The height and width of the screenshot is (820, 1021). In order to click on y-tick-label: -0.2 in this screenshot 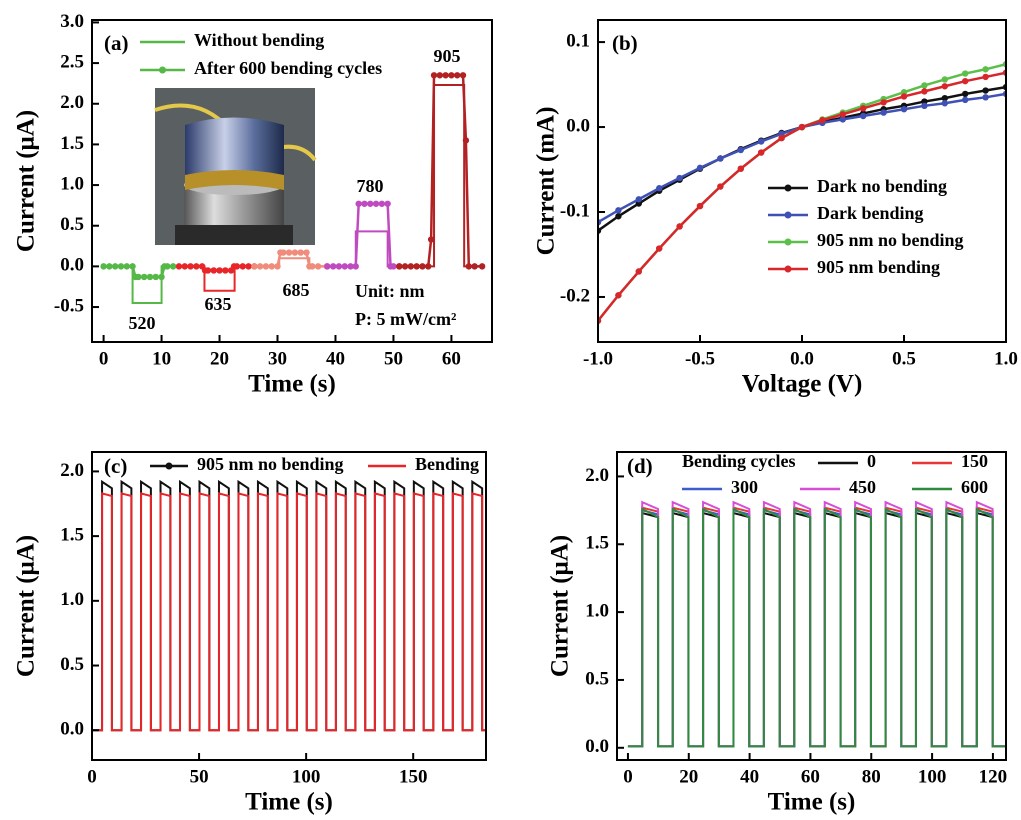, I will do `click(575, 295)`.